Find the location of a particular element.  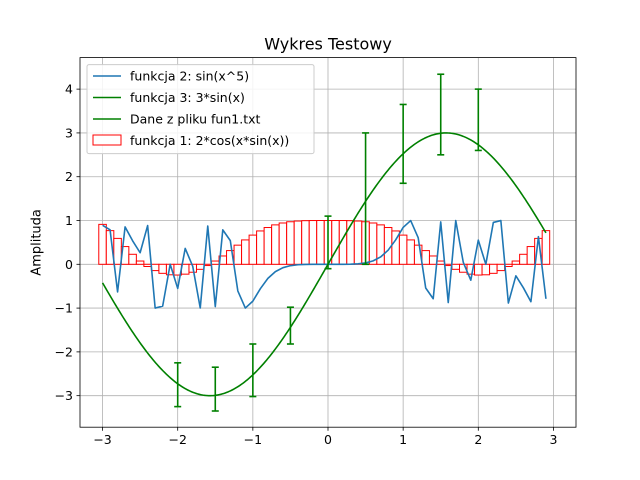

y-tick-label: 3 is located at coordinates (69, 132).